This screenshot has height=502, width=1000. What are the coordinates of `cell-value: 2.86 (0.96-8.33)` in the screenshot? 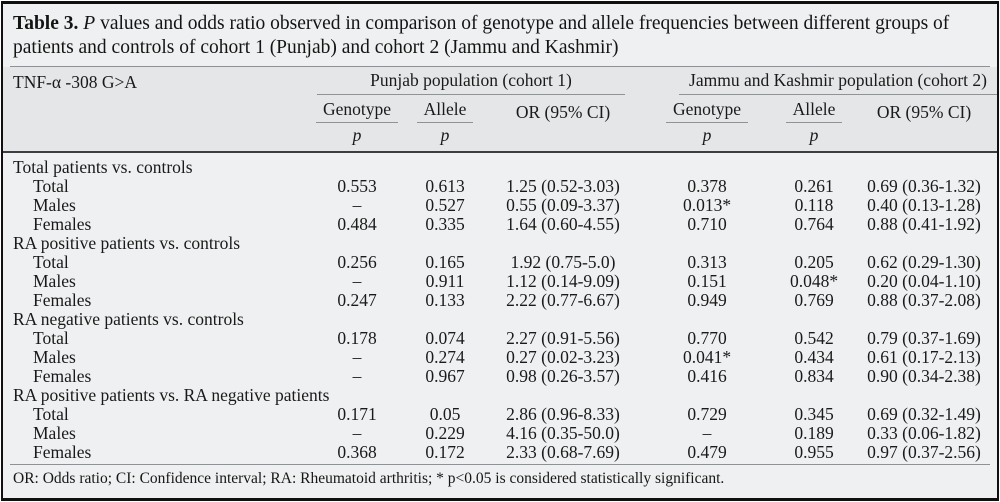 It's located at (563, 414).